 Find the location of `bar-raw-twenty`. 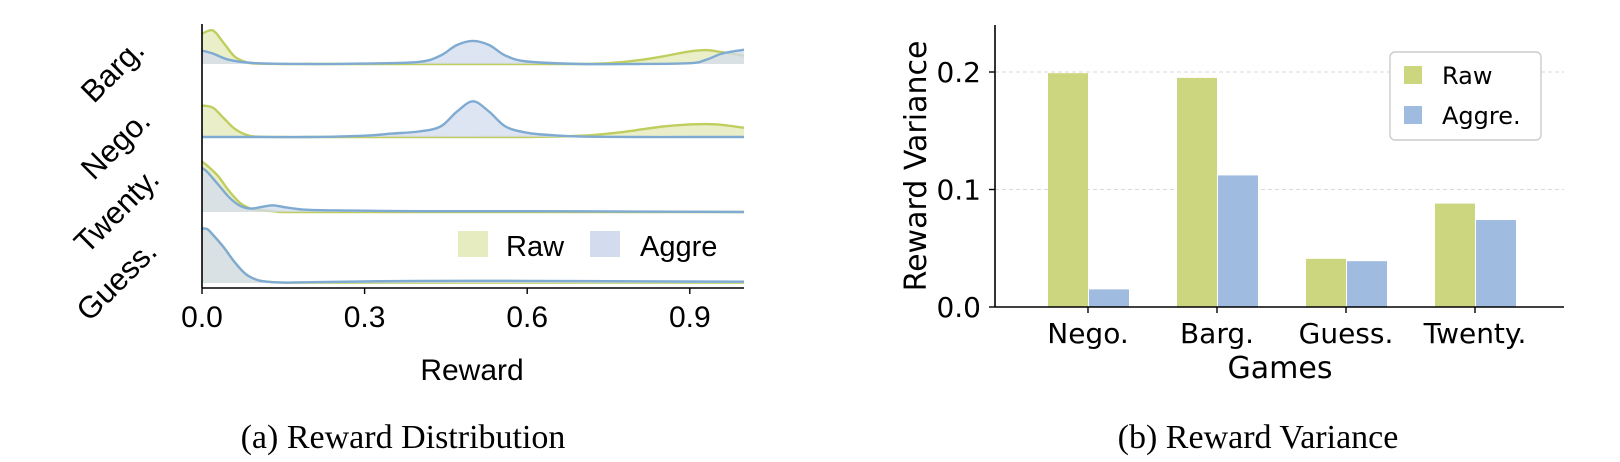

bar-raw-twenty is located at coordinates (1455, 255).